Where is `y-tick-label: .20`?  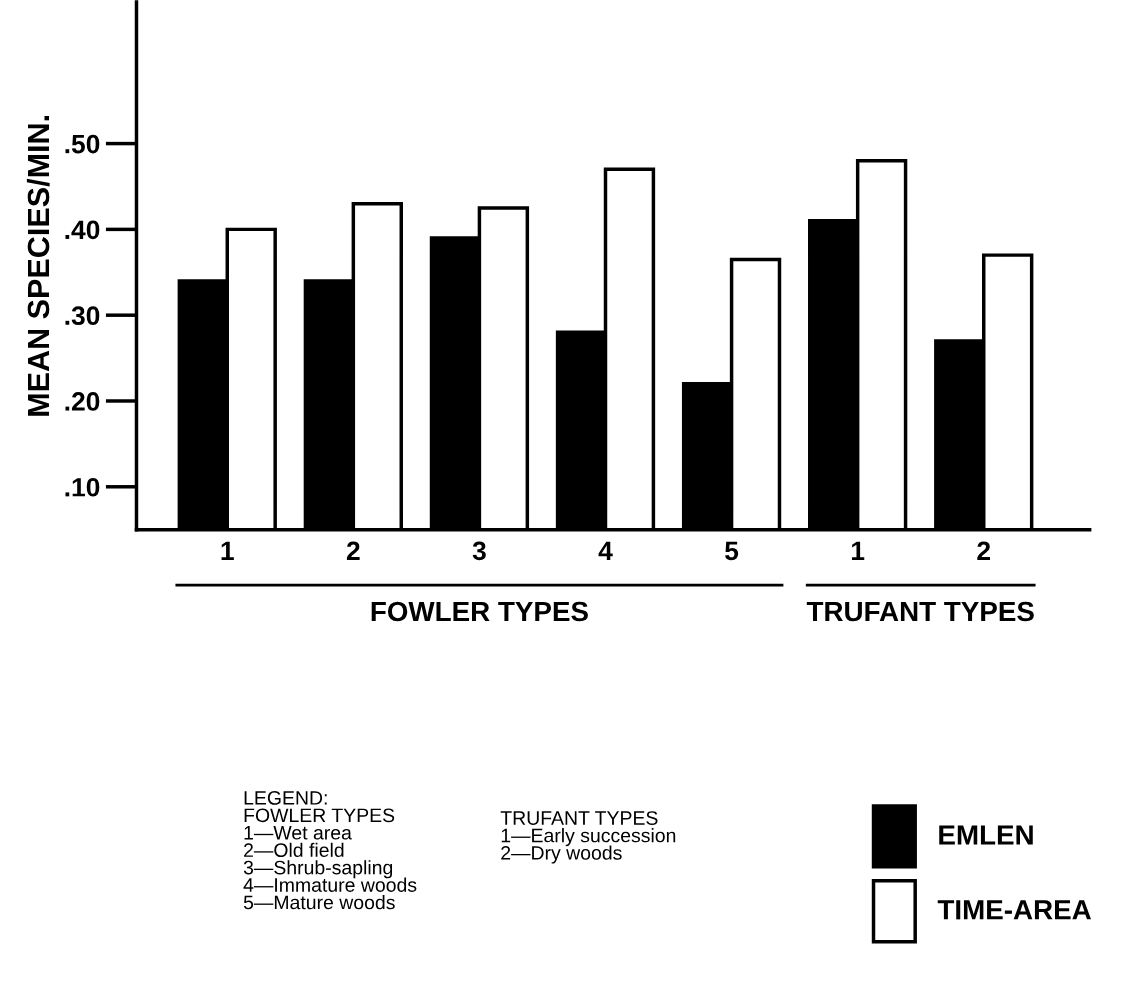
y-tick-label: .20 is located at coordinates (82, 401).